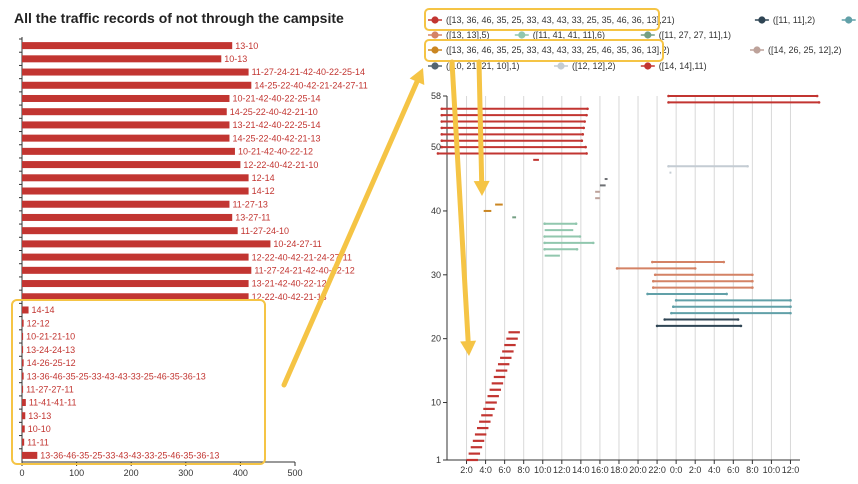 The width and height of the screenshot is (858, 484). I want to click on bar-label: 11-27-27-11, so click(50, 389).